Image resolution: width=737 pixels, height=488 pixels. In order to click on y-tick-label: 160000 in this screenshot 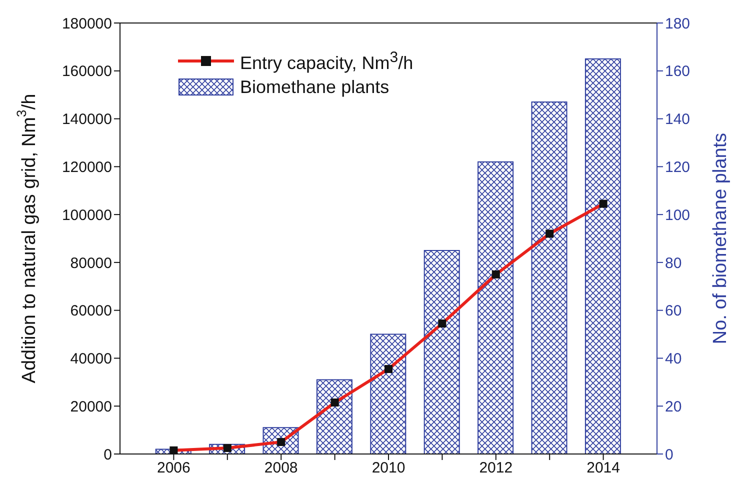, I will do `click(87, 71)`.